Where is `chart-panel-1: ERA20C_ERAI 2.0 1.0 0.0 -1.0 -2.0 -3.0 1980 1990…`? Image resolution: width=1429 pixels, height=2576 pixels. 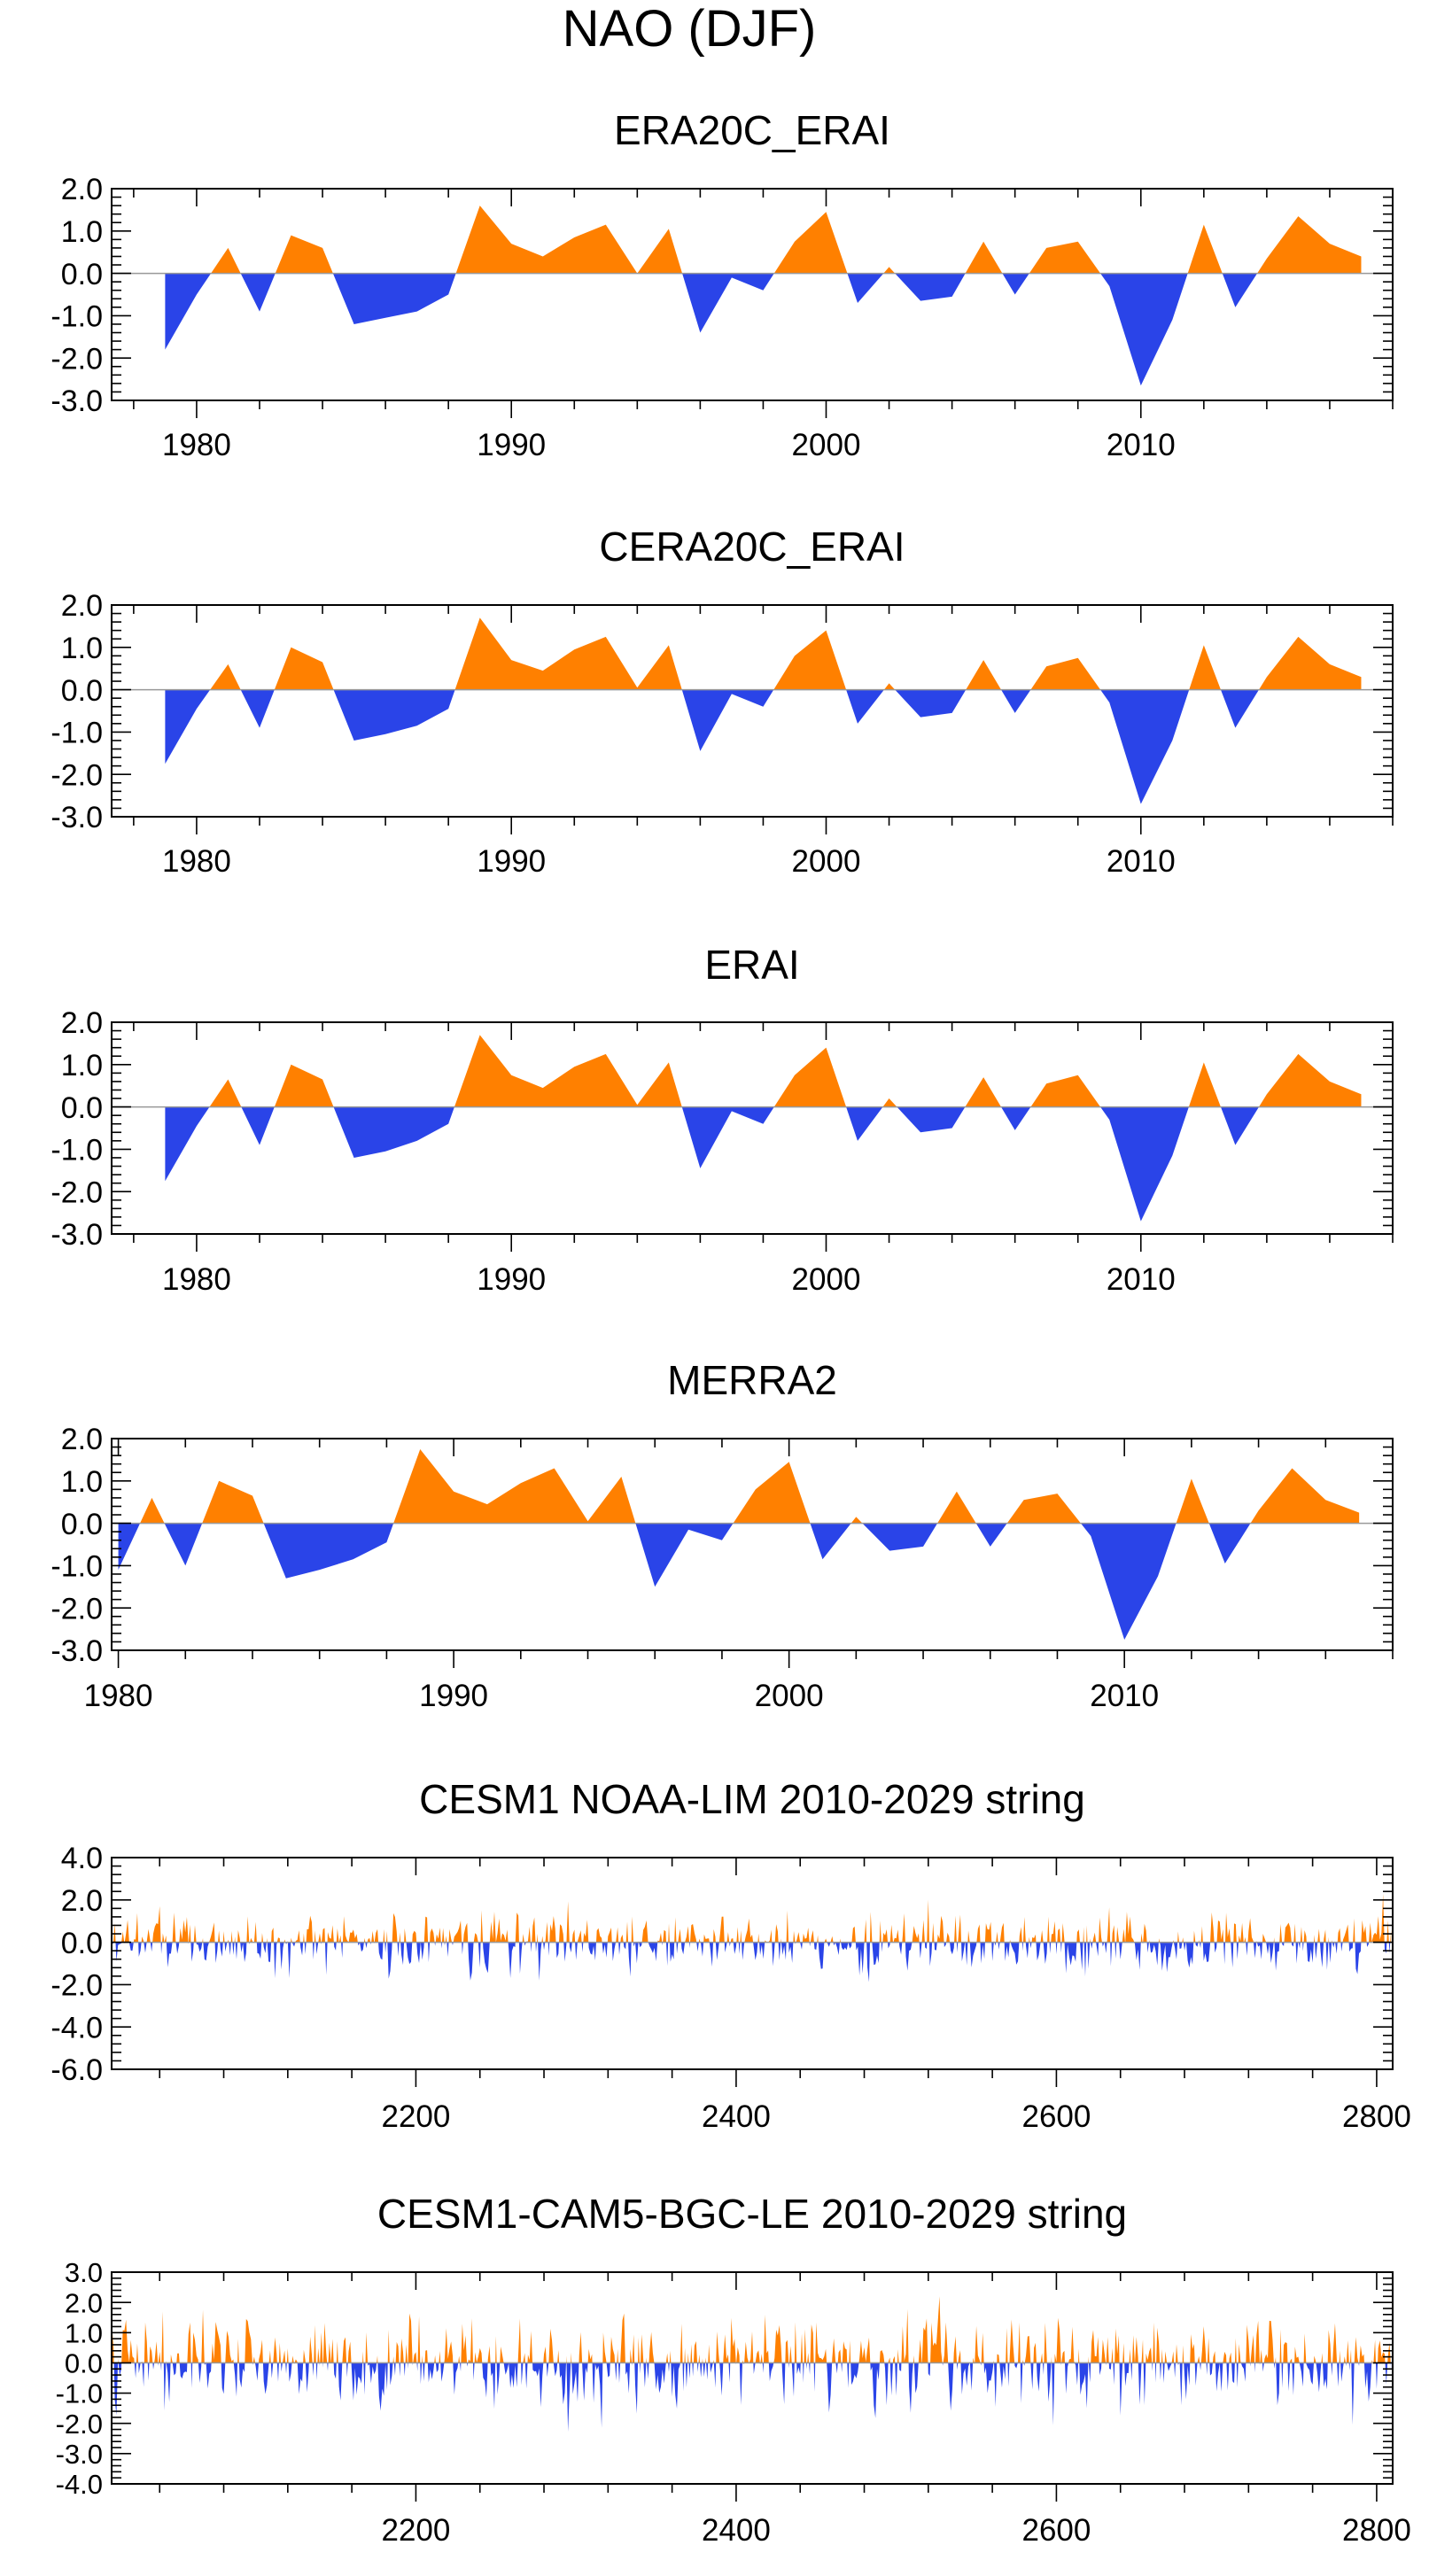
chart-panel-1: ERA20C_ERAI 2.0 1.0 0.0 -1.0 -2.0 -3.0 1980 1990… is located at coordinates (722, 284).